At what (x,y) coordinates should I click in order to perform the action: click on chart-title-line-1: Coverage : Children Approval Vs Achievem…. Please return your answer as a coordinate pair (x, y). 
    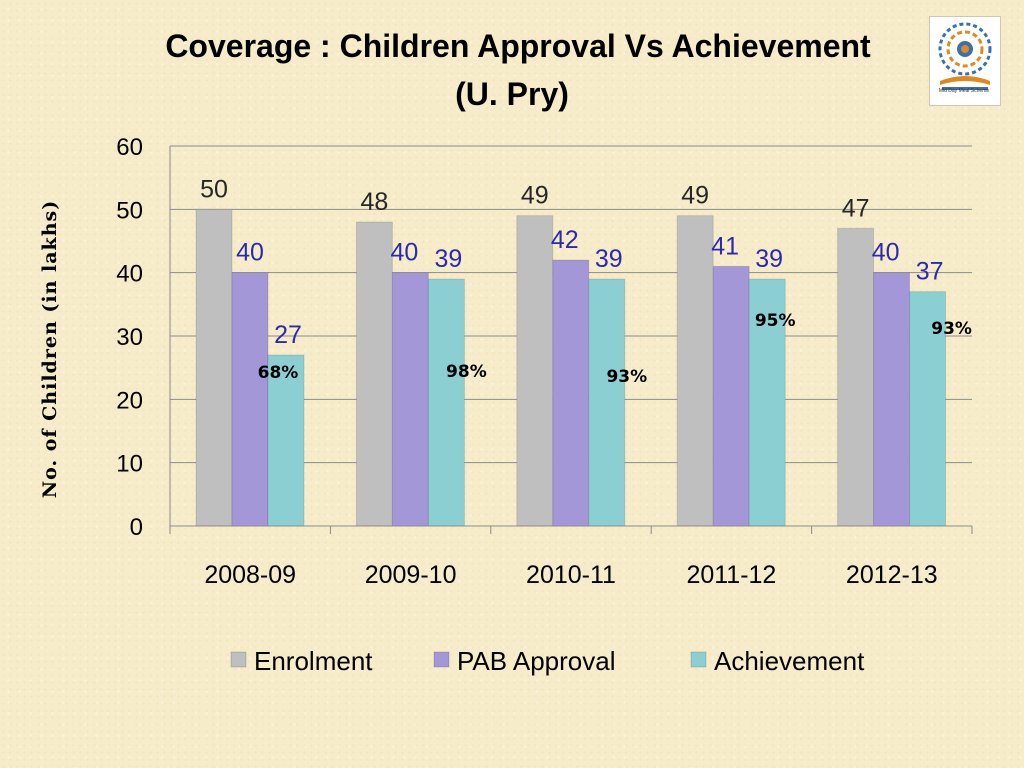
    Looking at the image, I should click on (518, 46).